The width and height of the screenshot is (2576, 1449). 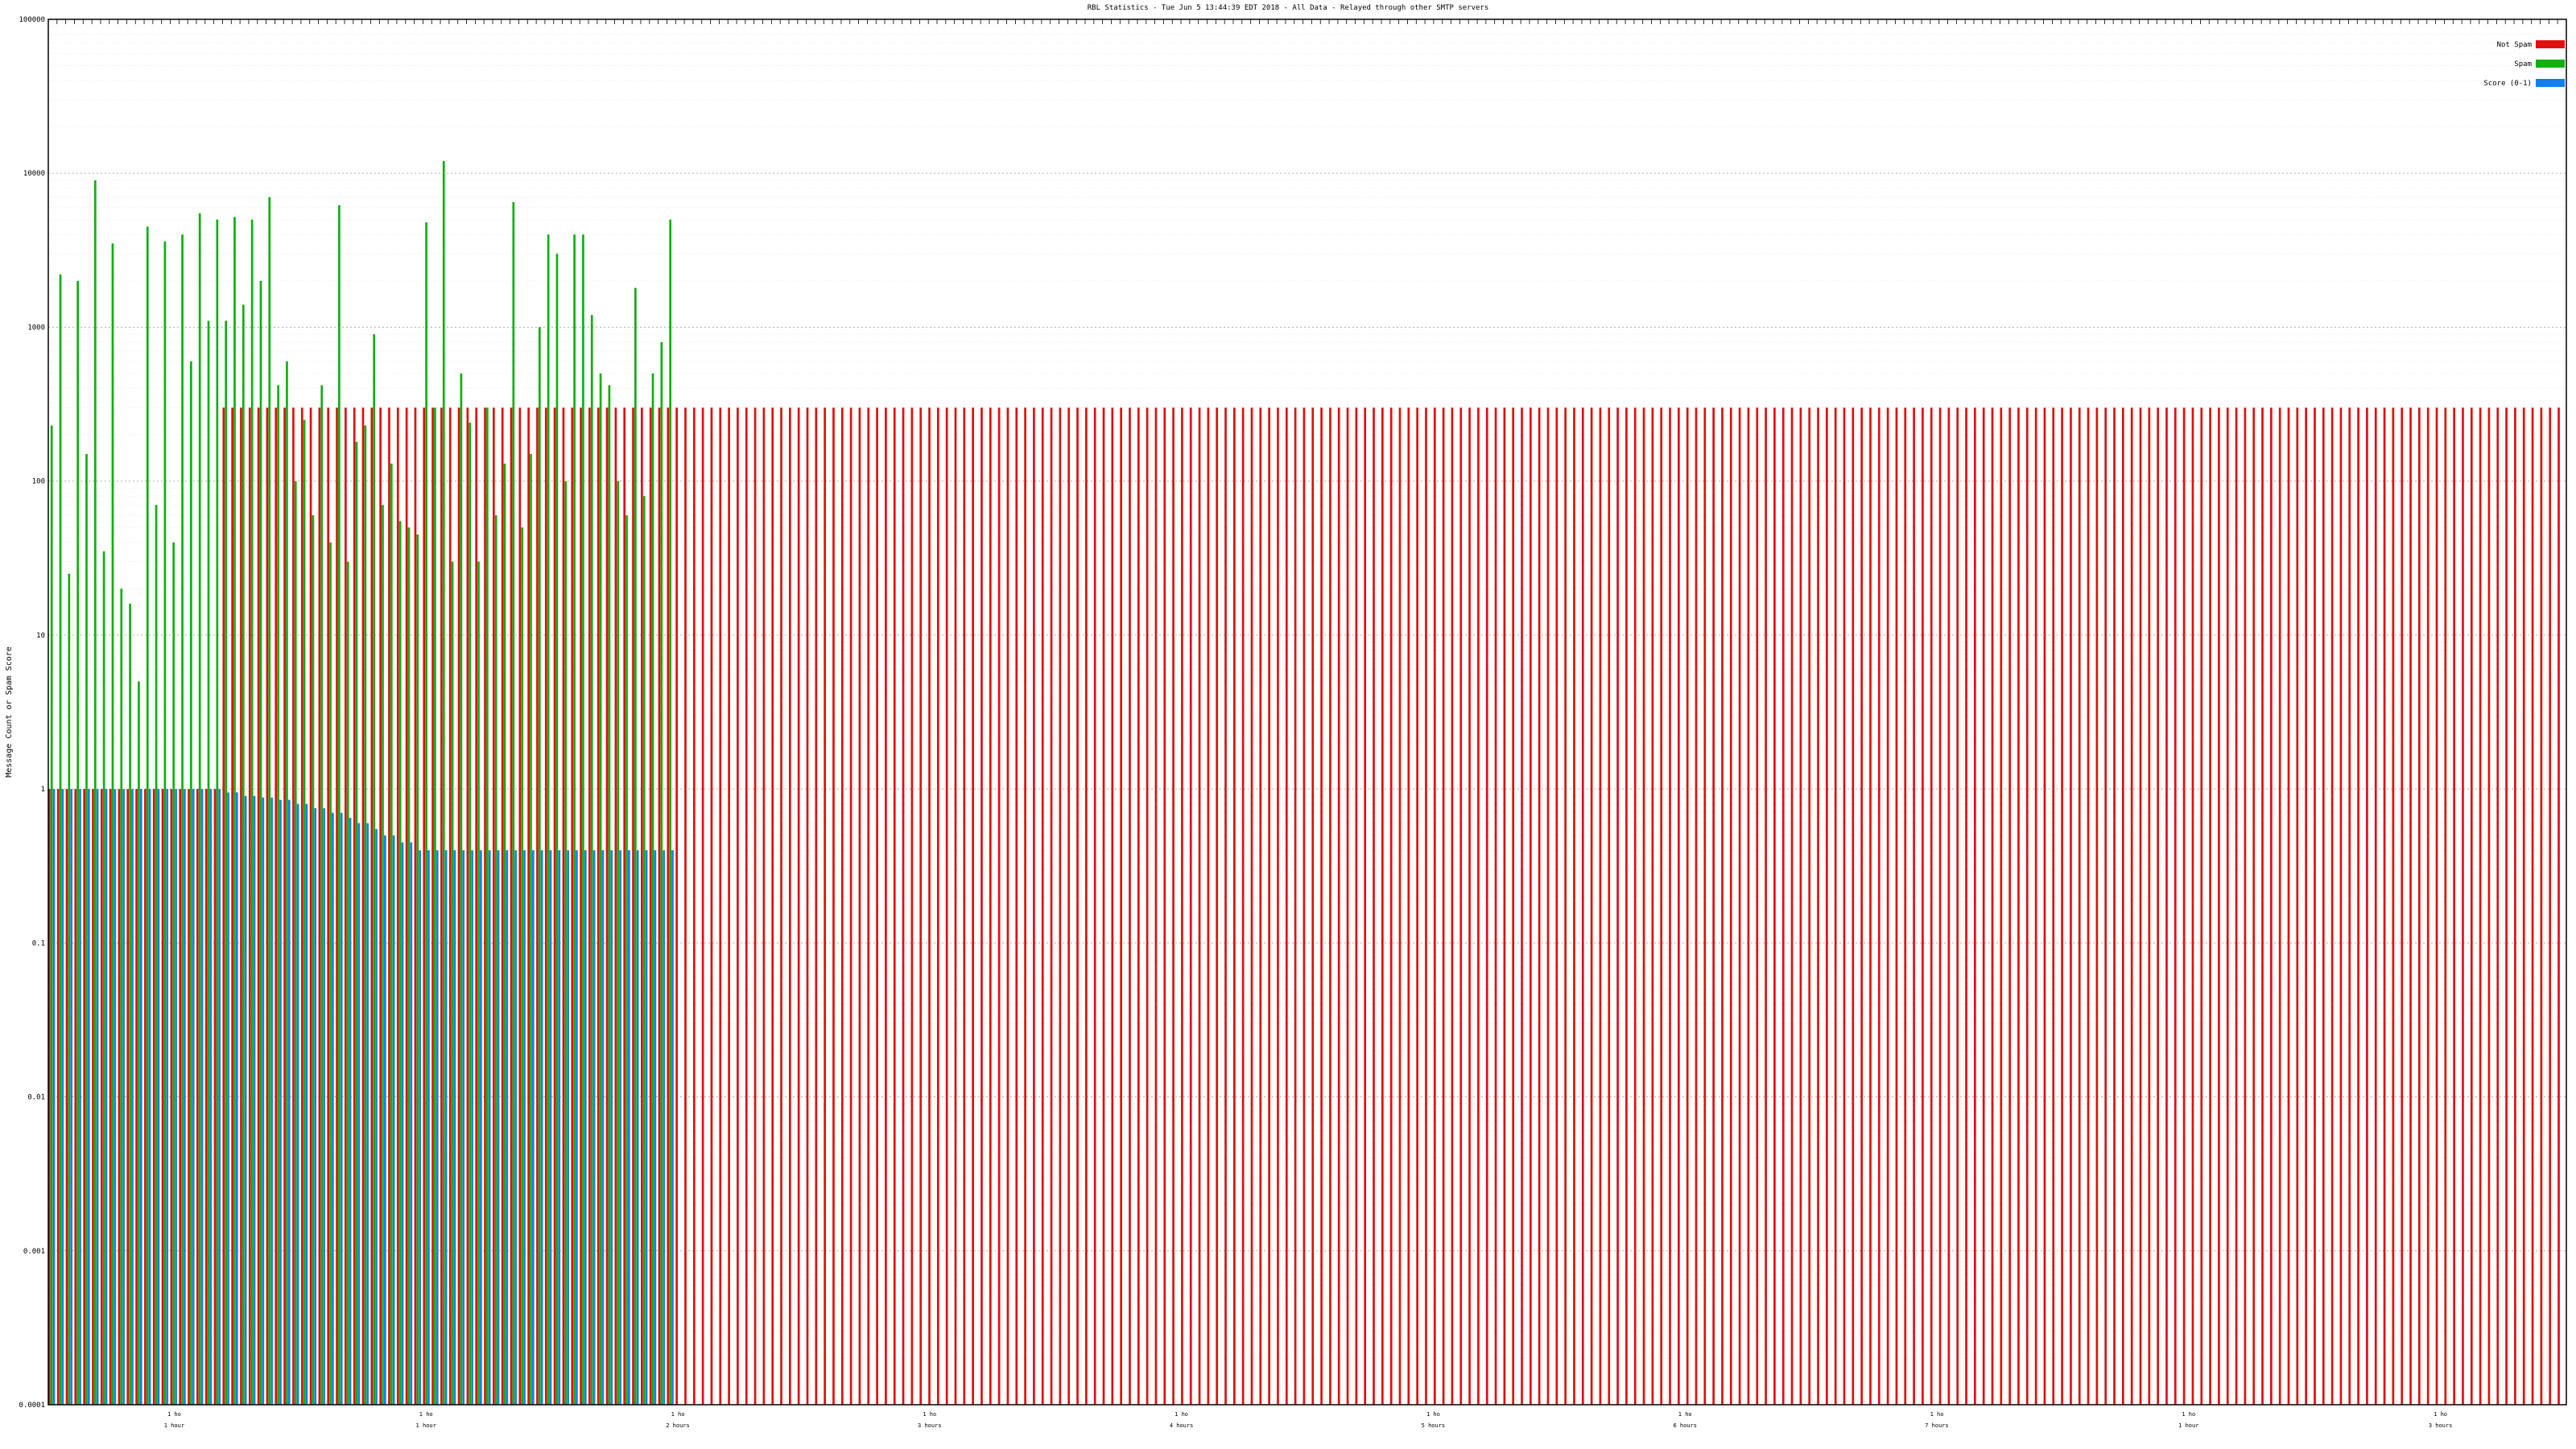 I want to click on y-tick-label: 100000, so click(x=32, y=20).